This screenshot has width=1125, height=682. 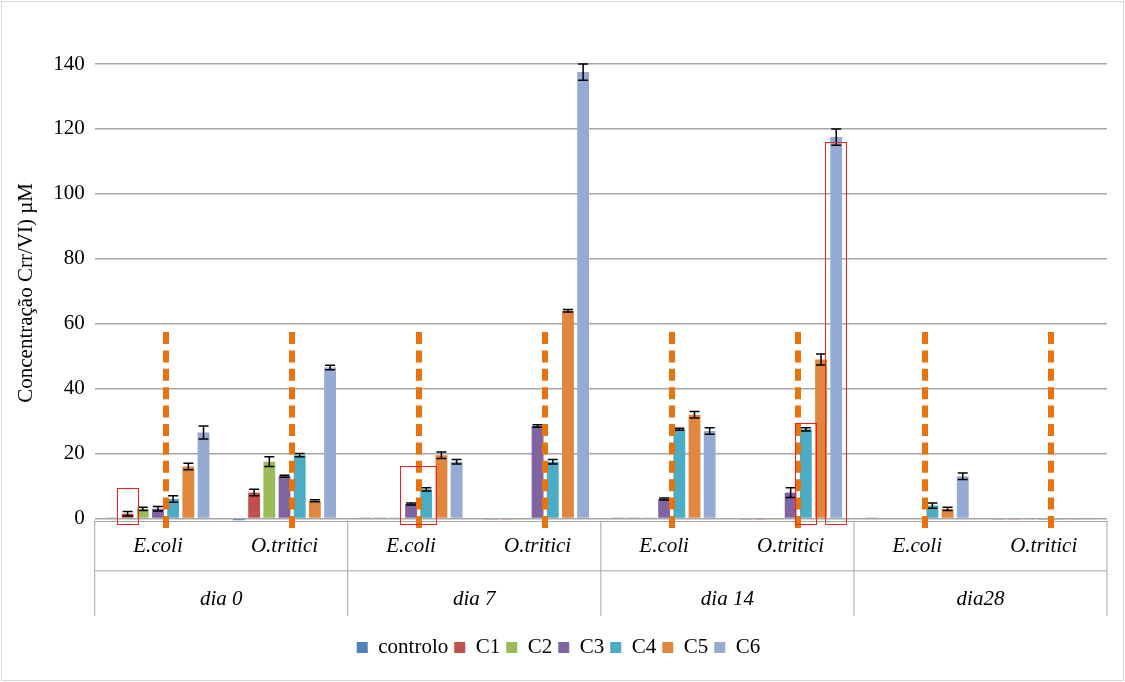 What do you see at coordinates (540, 646) in the screenshot?
I see `legend-label: C2` at bounding box center [540, 646].